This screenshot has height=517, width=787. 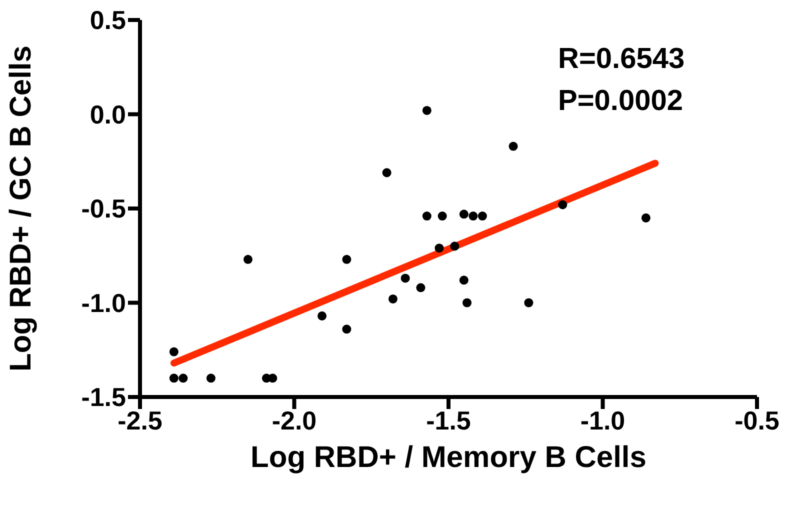 I want to click on annotation: P=0.0002, so click(x=621, y=101).